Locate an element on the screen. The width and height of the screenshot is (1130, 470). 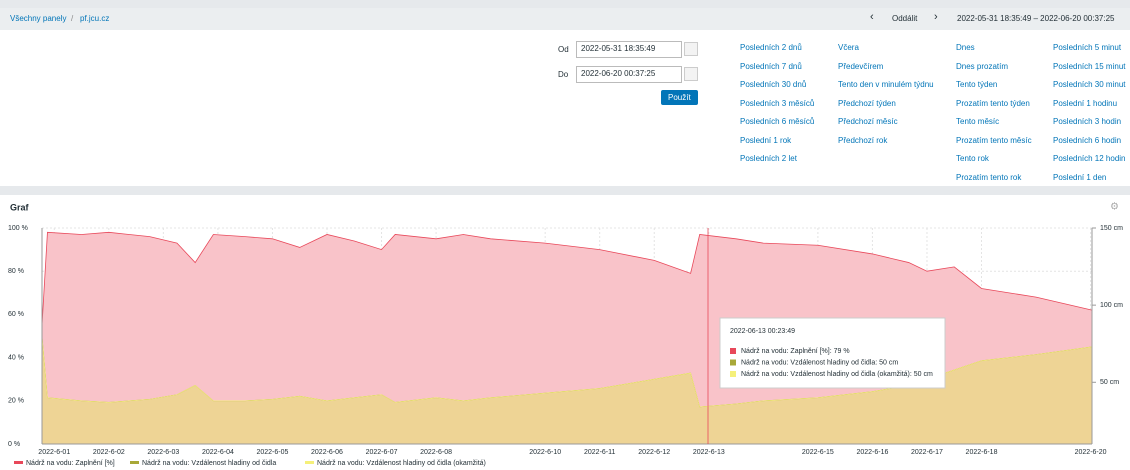
x-tick-label: 2022-6-04 is located at coordinates (218, 452).